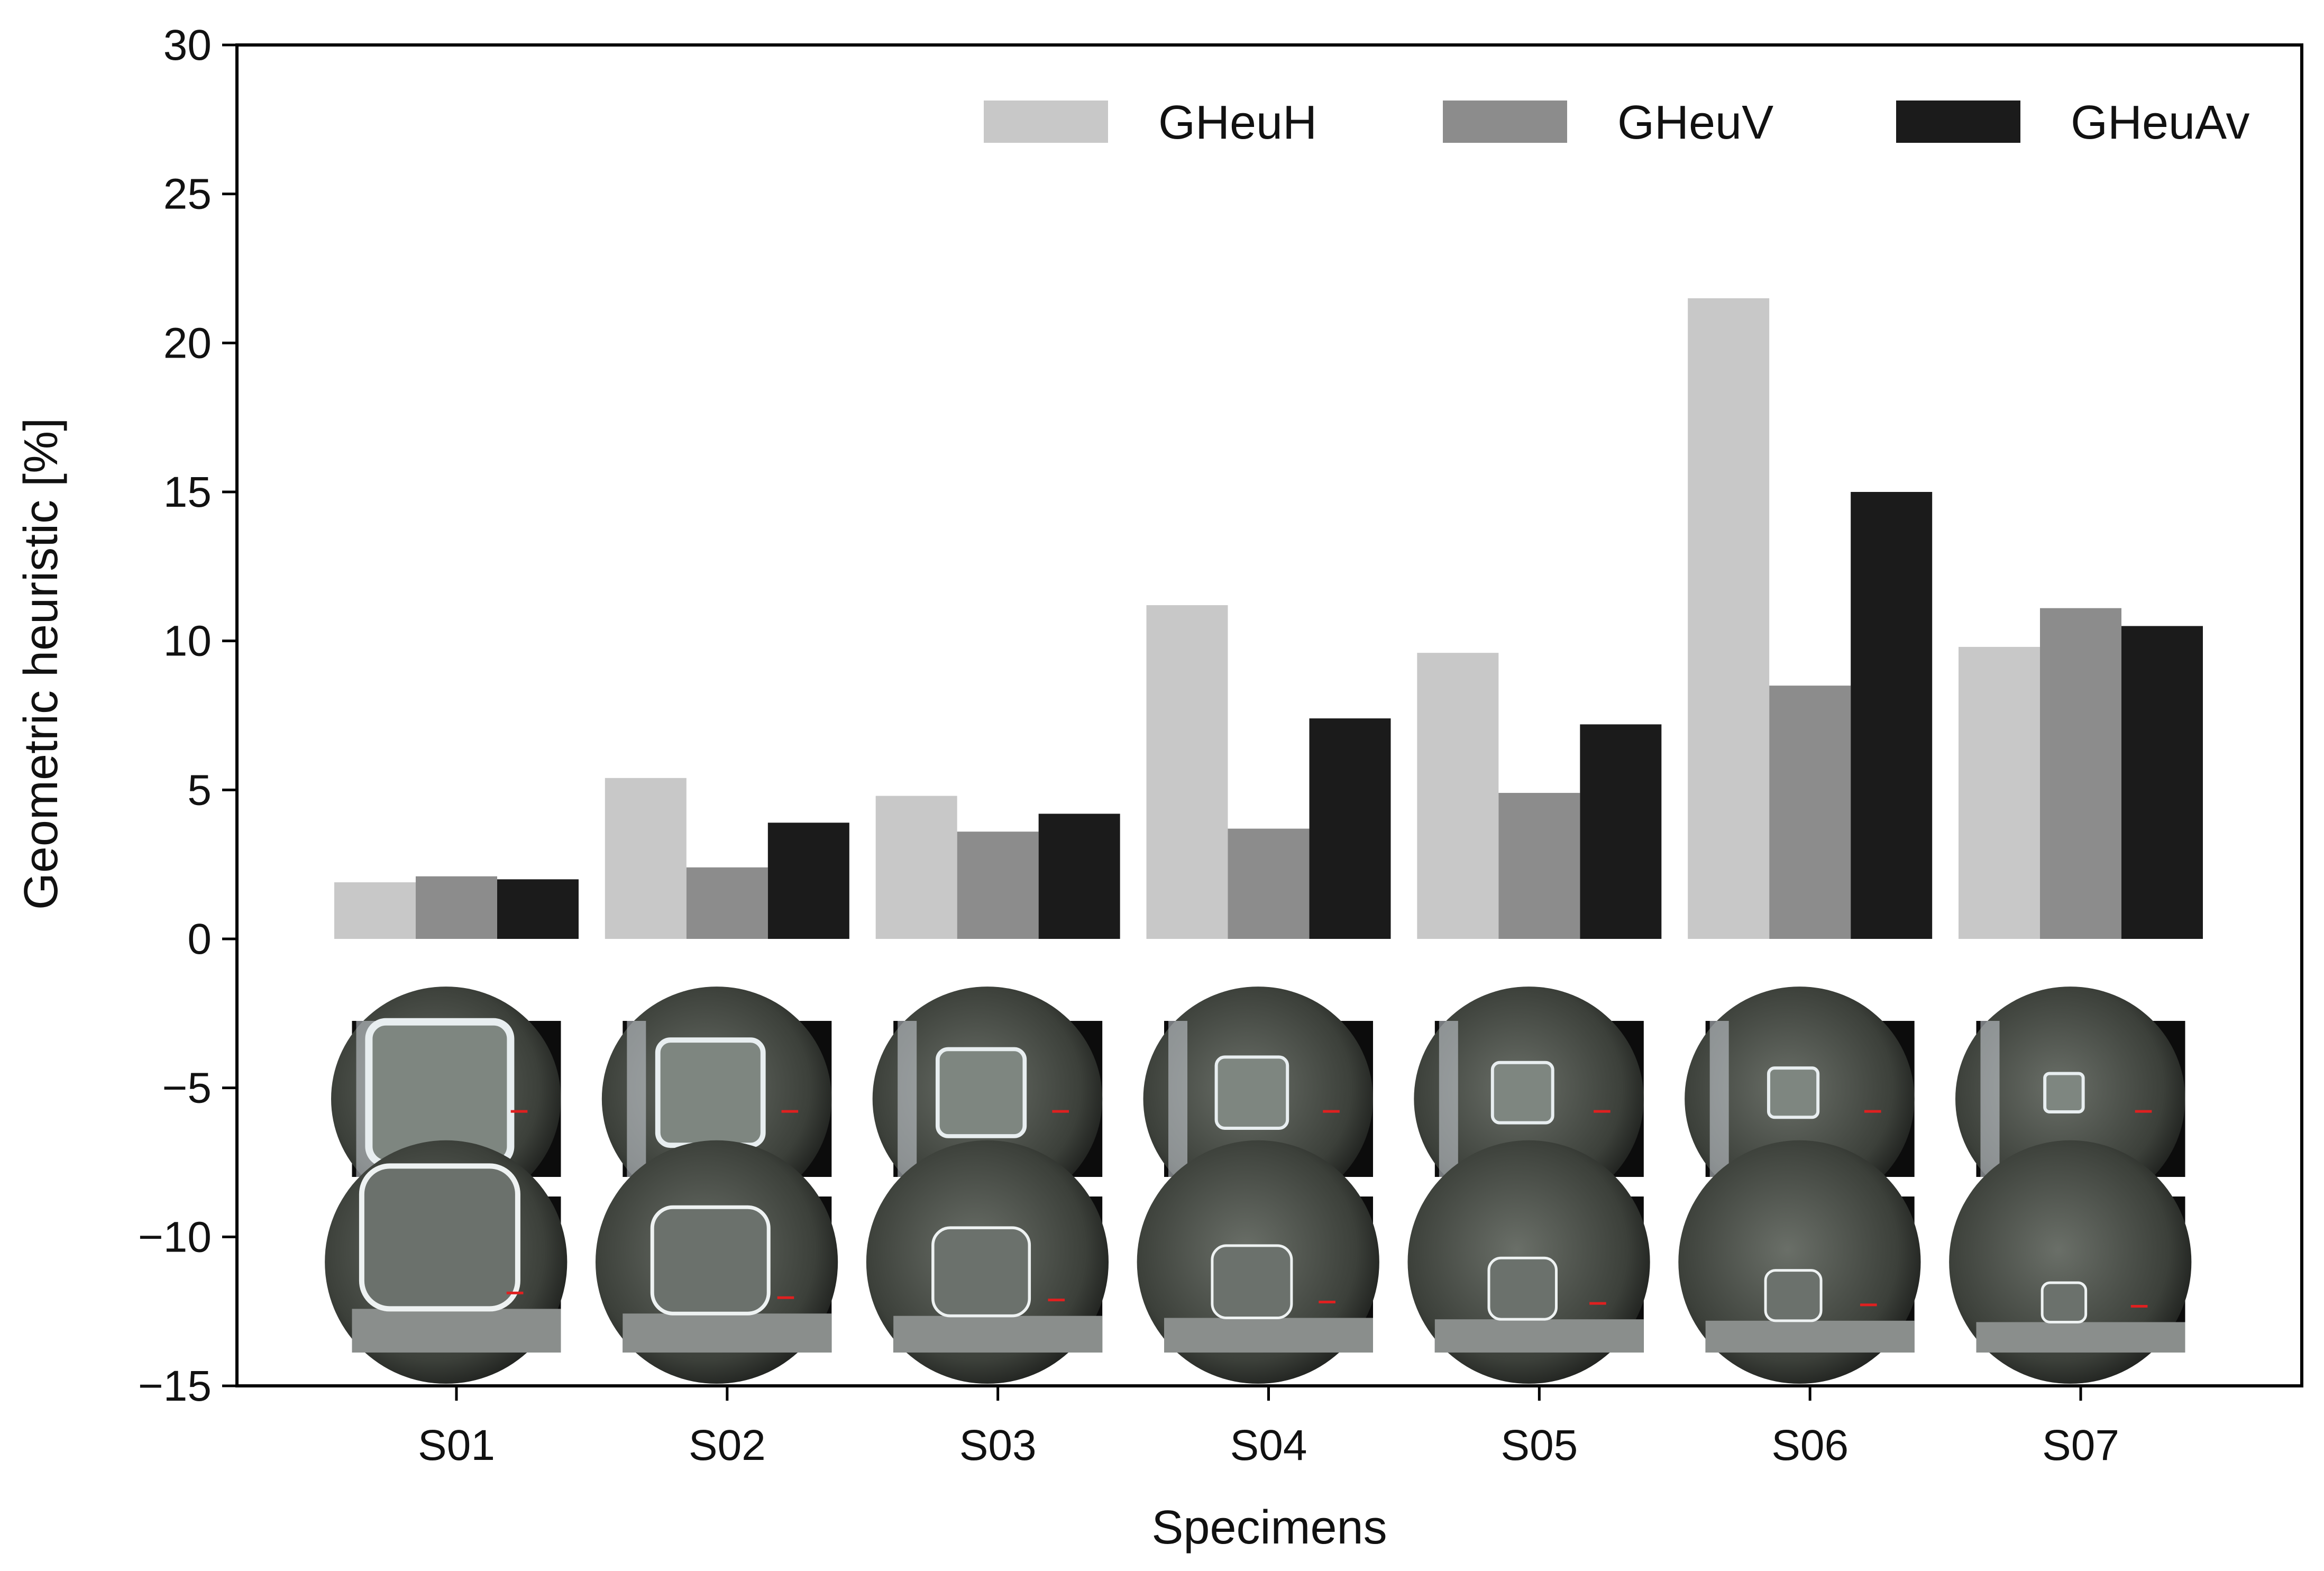 This screenshot has width=2324, height=1571. Describe the element at coordinates (41, 664) in the screenshot. I see `y-axis-label: Geometric heuristic [%]` at that location.